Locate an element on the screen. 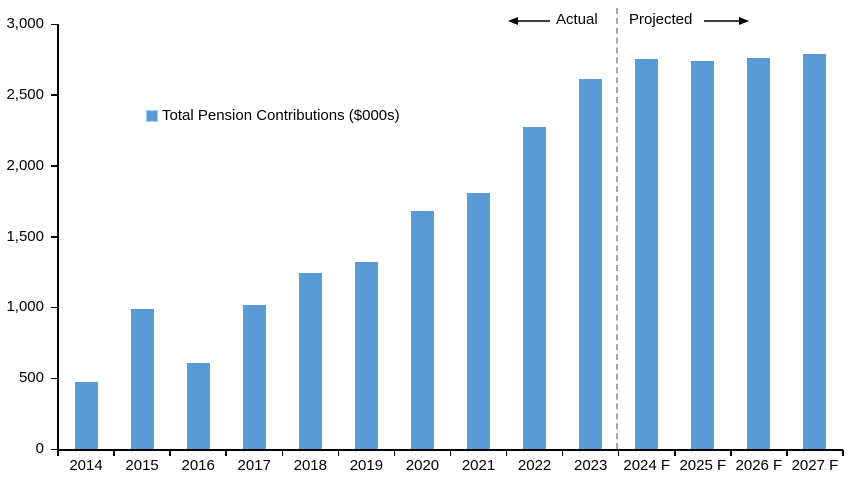 This screenshot has height=495, width=852. x-axis-label: 2018 is located at coordinates (310, 465).